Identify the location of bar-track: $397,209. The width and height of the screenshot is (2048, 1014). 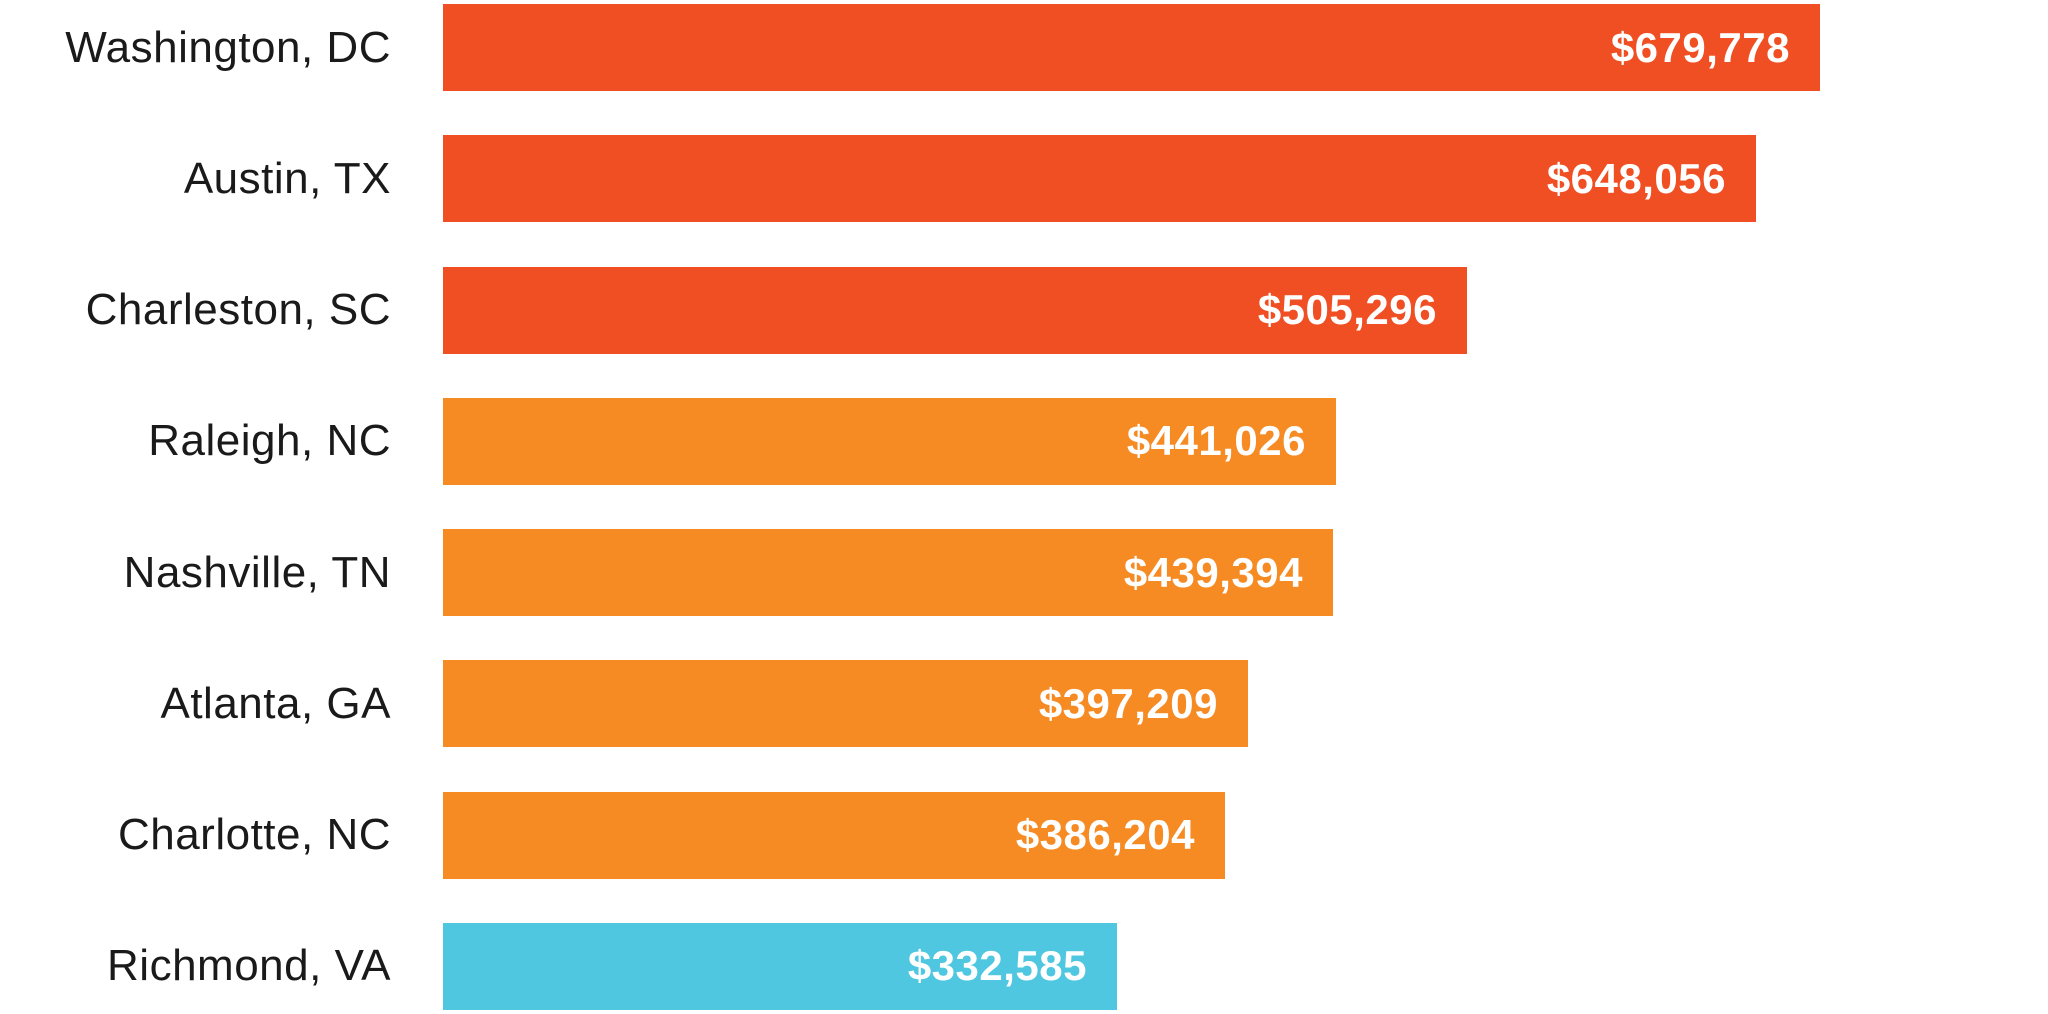
(1245, 704).